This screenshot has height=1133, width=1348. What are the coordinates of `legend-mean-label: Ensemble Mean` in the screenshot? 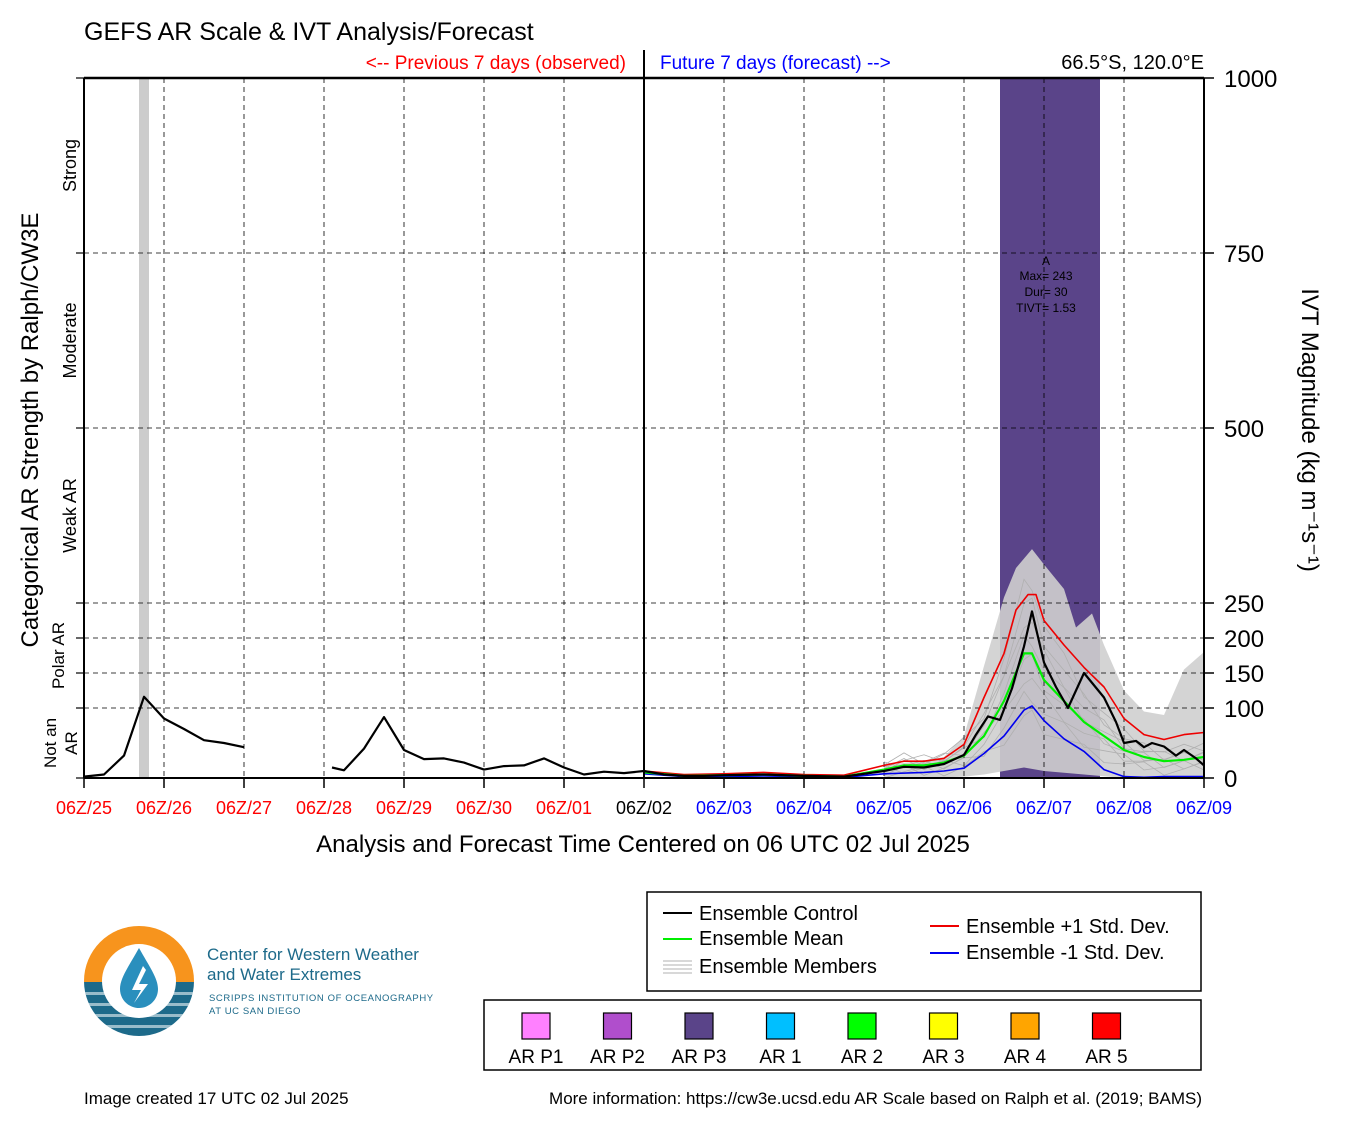 It's located at (771, 939).